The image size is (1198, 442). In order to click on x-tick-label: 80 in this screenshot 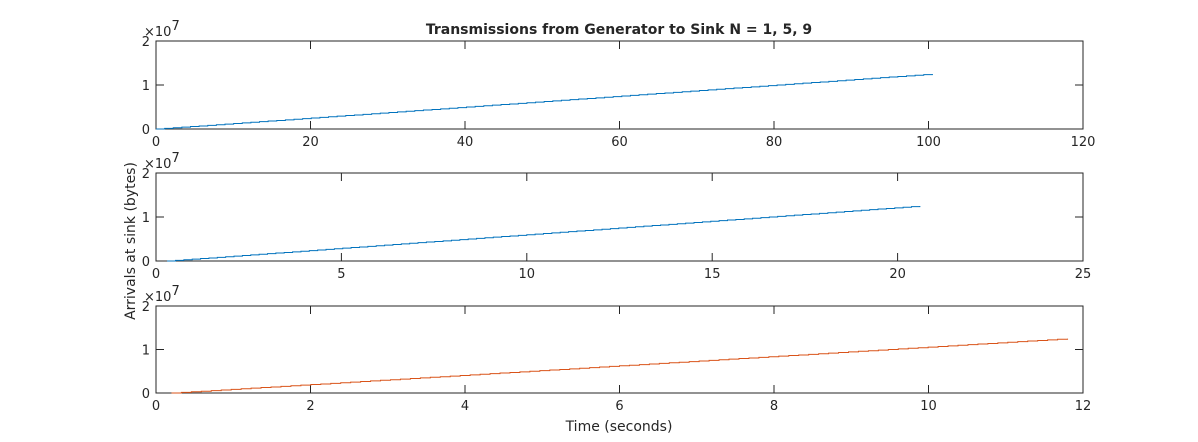, I will do `click(774, 142)`.